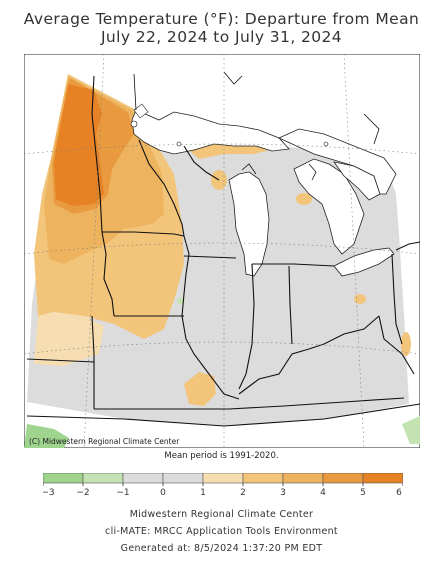 The width and height of the screenshot is (443, 565). Describe the element at coordinates (399, 493) in the screenshot. I see `legend-tick-label: 6` at that location.